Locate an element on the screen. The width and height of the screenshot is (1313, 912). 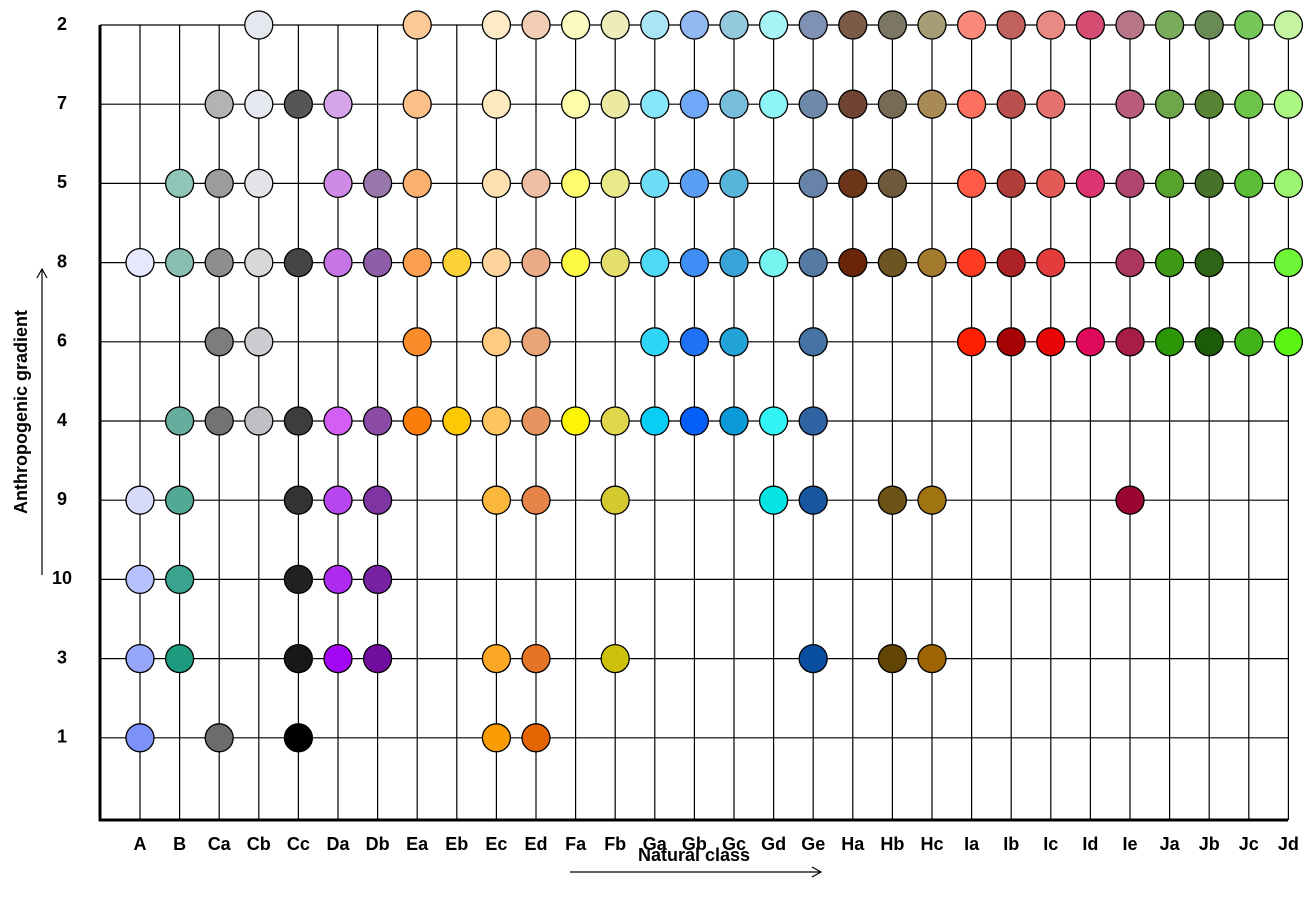
x-tick-label: Jb is located at coordinates (1209, 844).